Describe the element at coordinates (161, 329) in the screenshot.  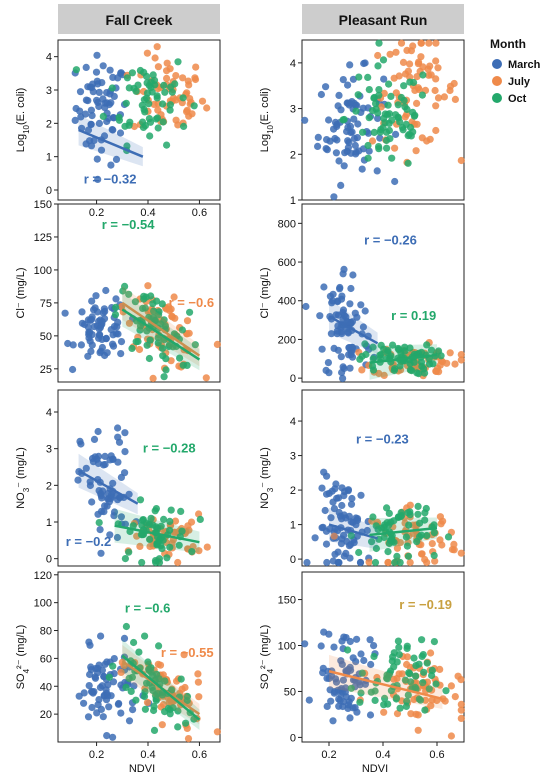
I see `fit-line-july` at that location.